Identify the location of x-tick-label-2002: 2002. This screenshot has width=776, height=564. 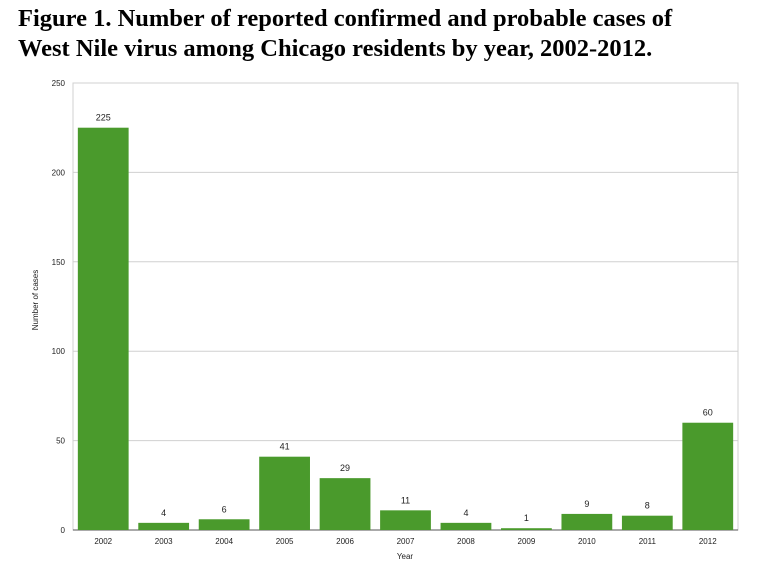
(103, 541).